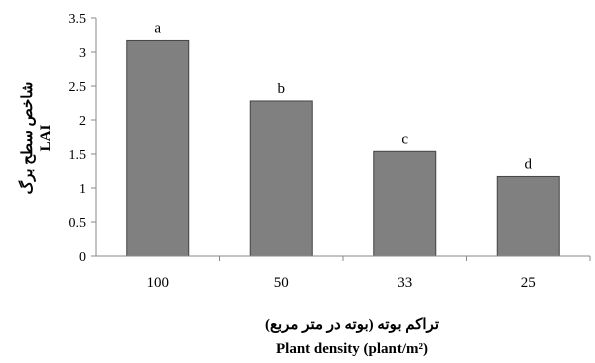 The width and height of the screenshot is (595, 363). I want to click on x-category-label: 25, so click(528, 283).